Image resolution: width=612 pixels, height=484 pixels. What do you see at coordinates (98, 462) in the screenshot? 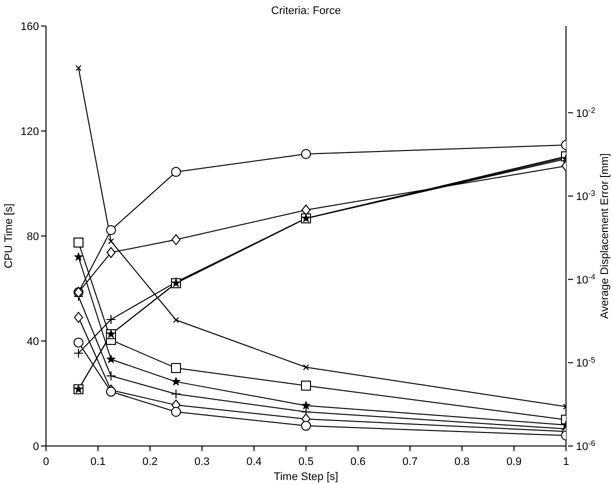
I see `x-tick-label: 0.1` at bounding box center [98, 462].